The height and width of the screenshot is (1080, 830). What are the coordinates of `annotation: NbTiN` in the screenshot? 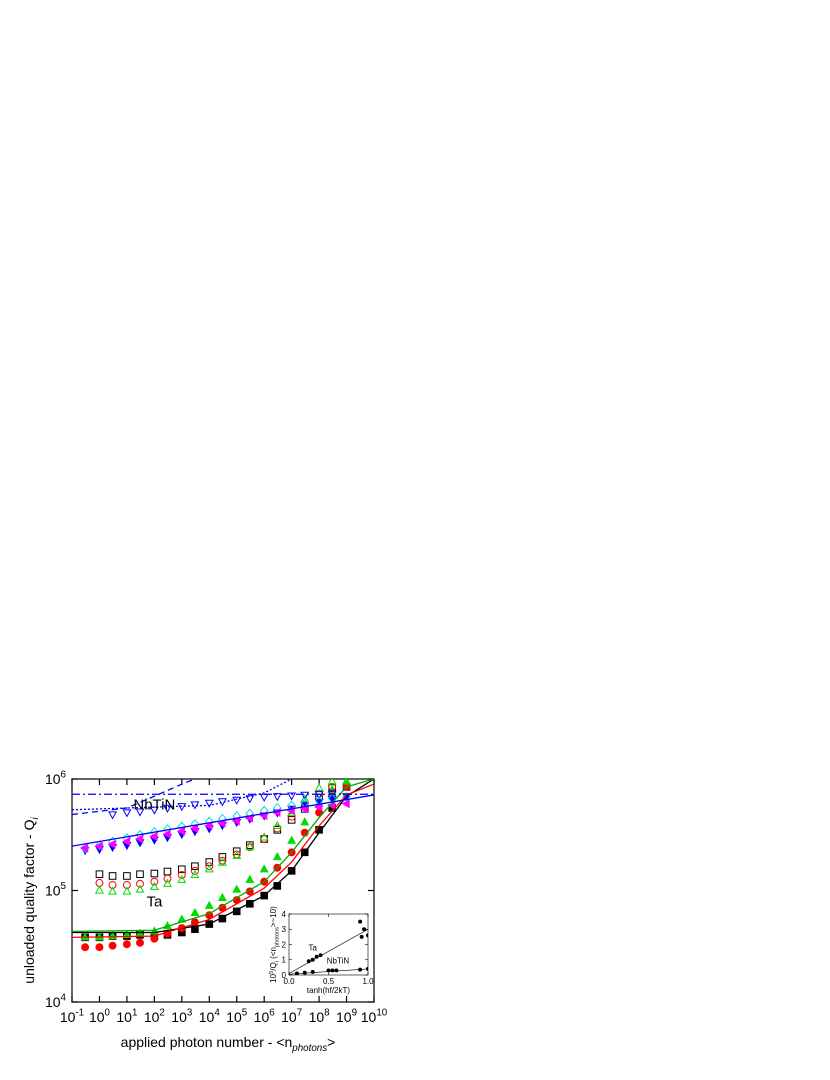 It's located at (154, 805).